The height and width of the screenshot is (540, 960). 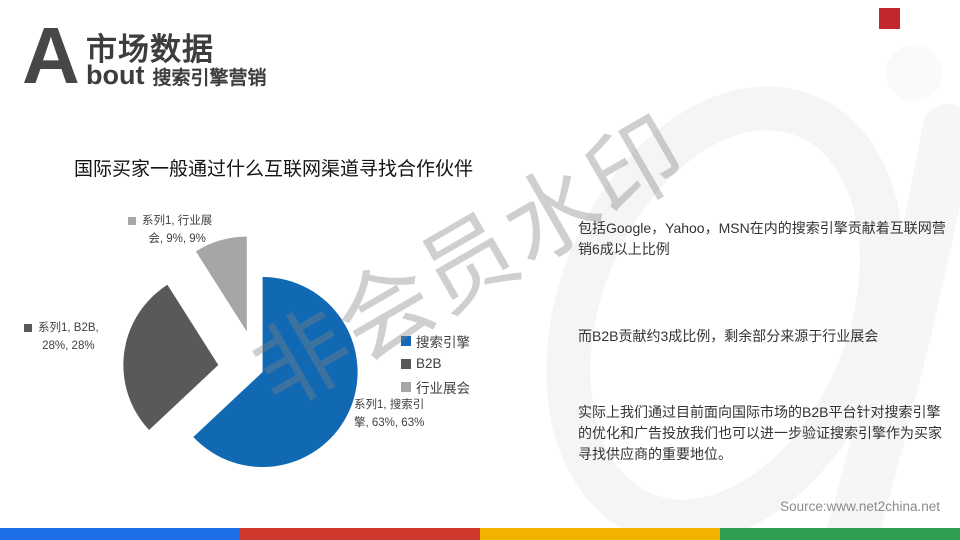 What do you see at coordinates (274, 169) in the screenshot?
I see `chart-title: 国际买家一般通过什么互联网渠道寻找合作伙伴` at bounding box center [274, 169].